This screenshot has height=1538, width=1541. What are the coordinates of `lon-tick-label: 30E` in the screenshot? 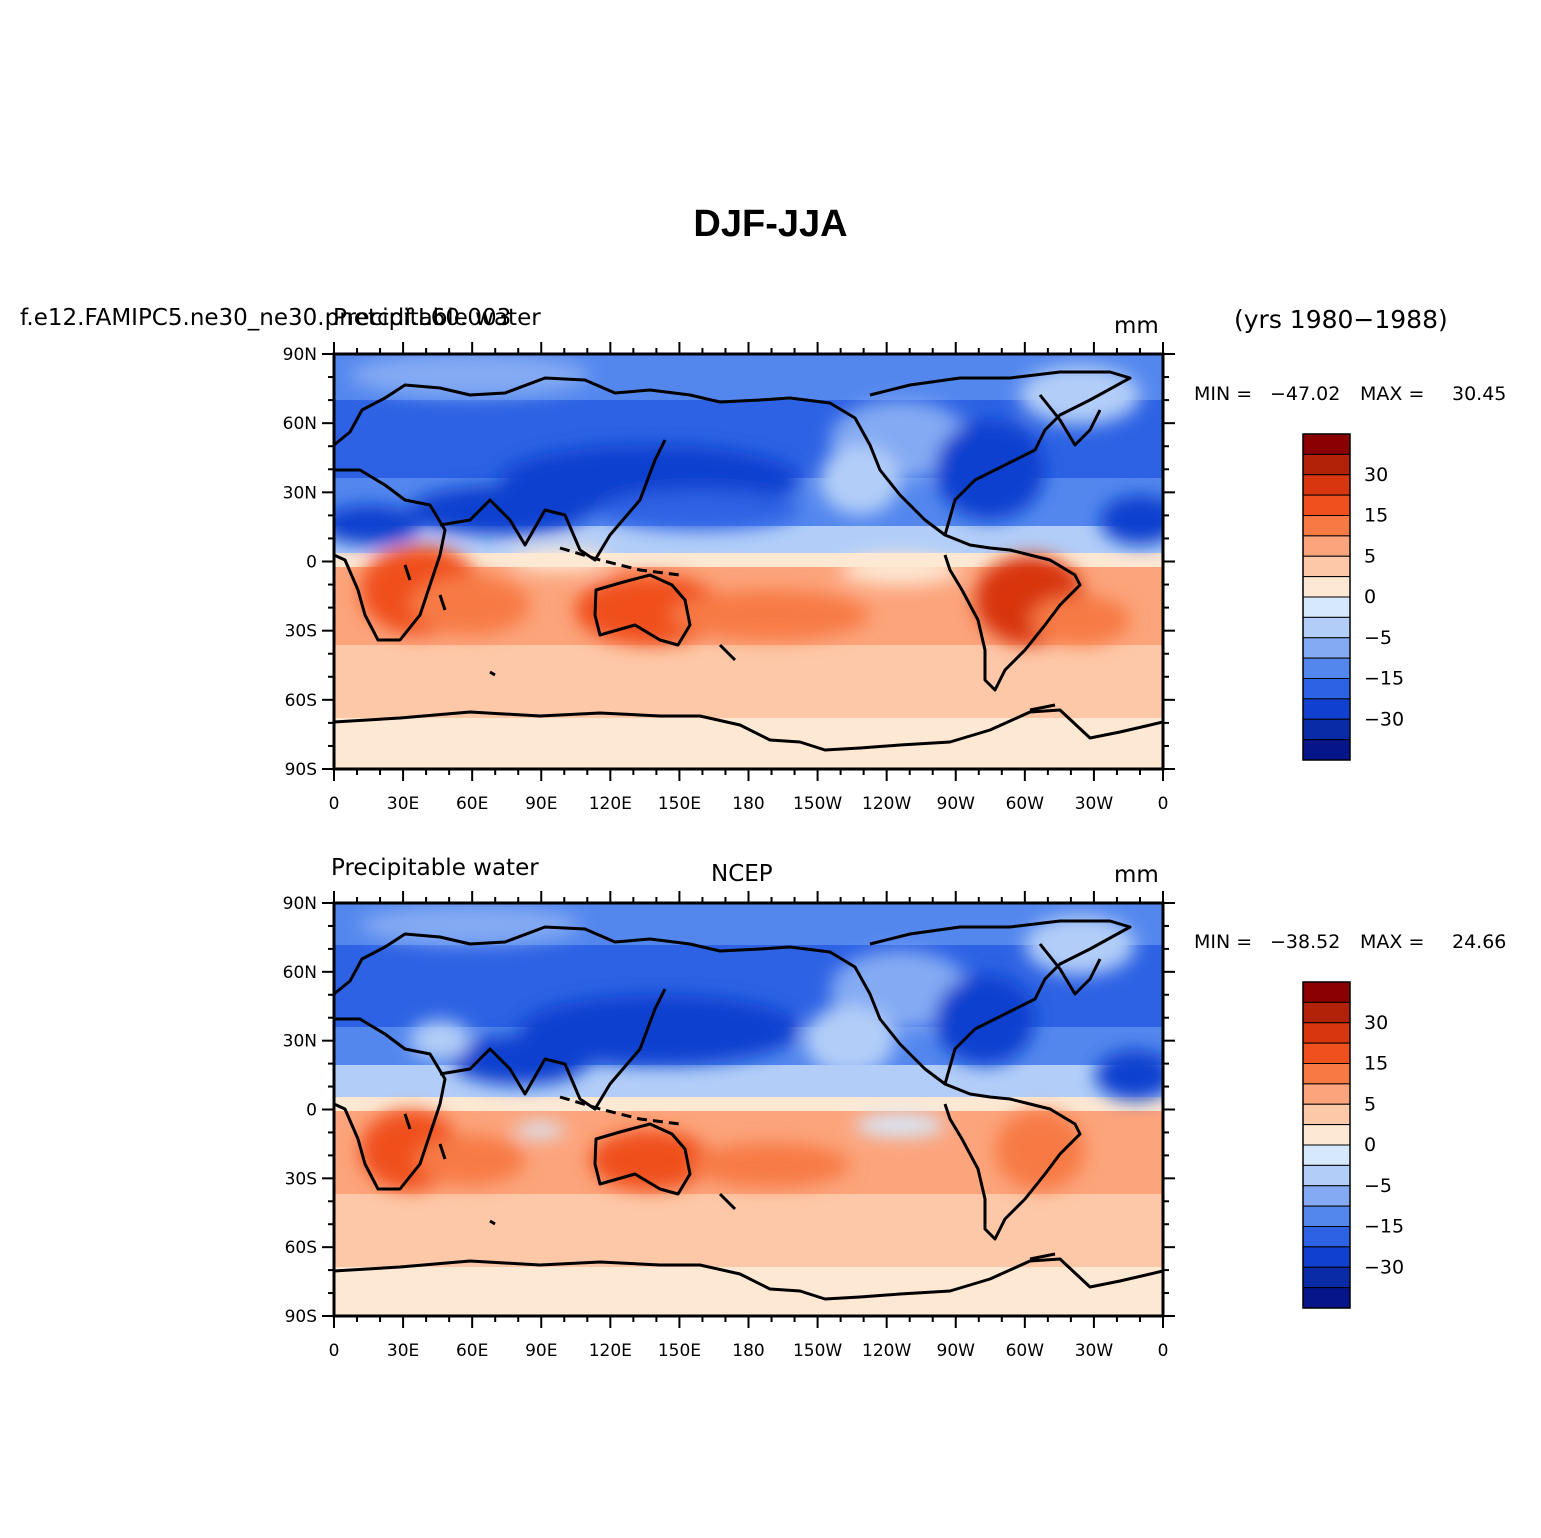 It's located at (403, 804).